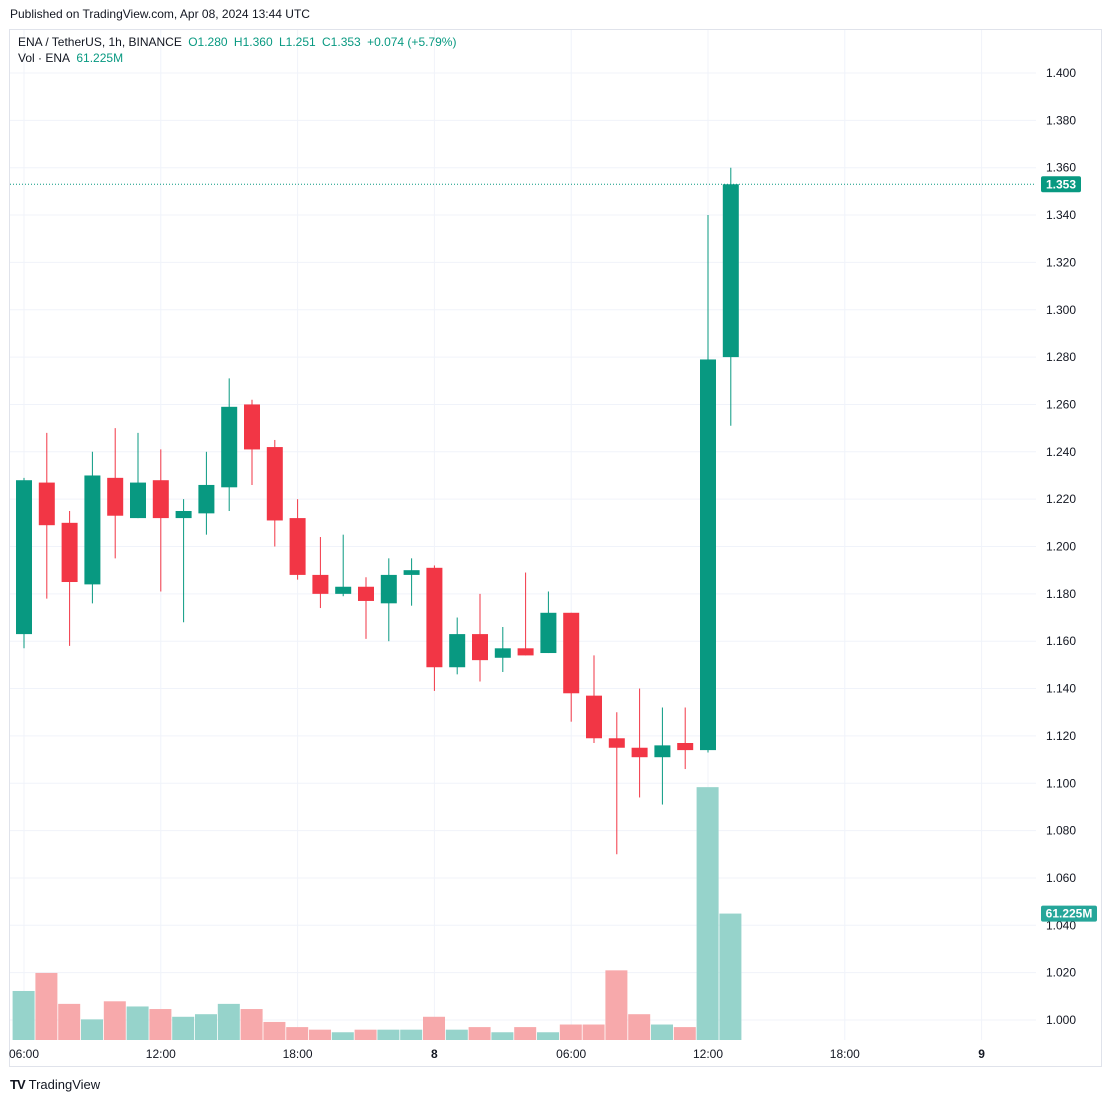 This screenshot has height=1103, width=1112. What do you see at coordinates (297, 42) in the screenshot?
I see `legend-low: L1.251` at bounding box center [297, 42].